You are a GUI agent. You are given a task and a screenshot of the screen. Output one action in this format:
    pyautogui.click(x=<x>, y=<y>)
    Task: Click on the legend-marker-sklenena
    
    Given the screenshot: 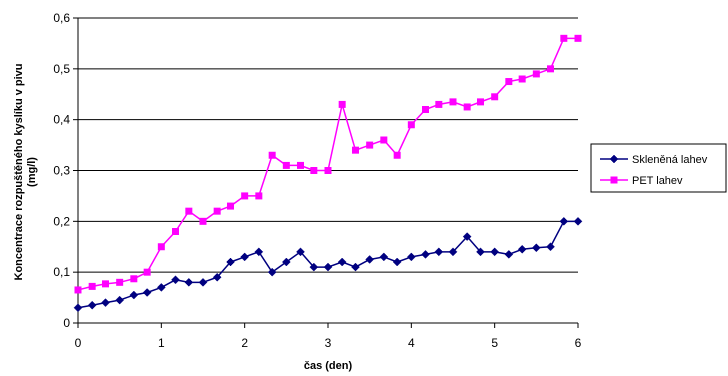 What is the action you would take?
    pyautogui.click(x=614, y=159)
    